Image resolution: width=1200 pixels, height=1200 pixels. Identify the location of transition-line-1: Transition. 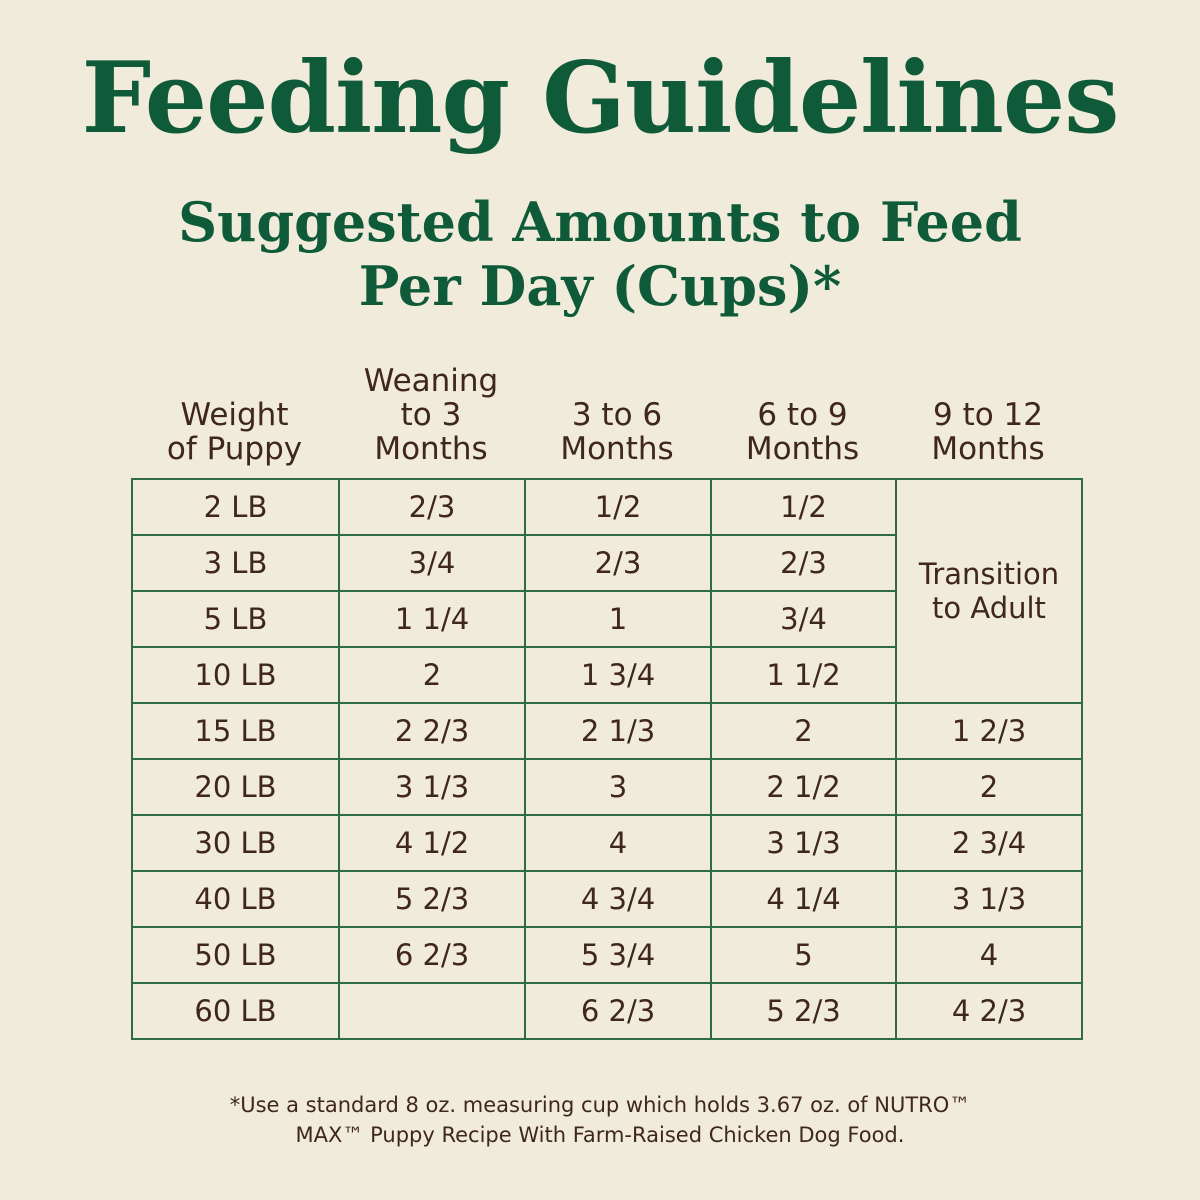
(989, 574).